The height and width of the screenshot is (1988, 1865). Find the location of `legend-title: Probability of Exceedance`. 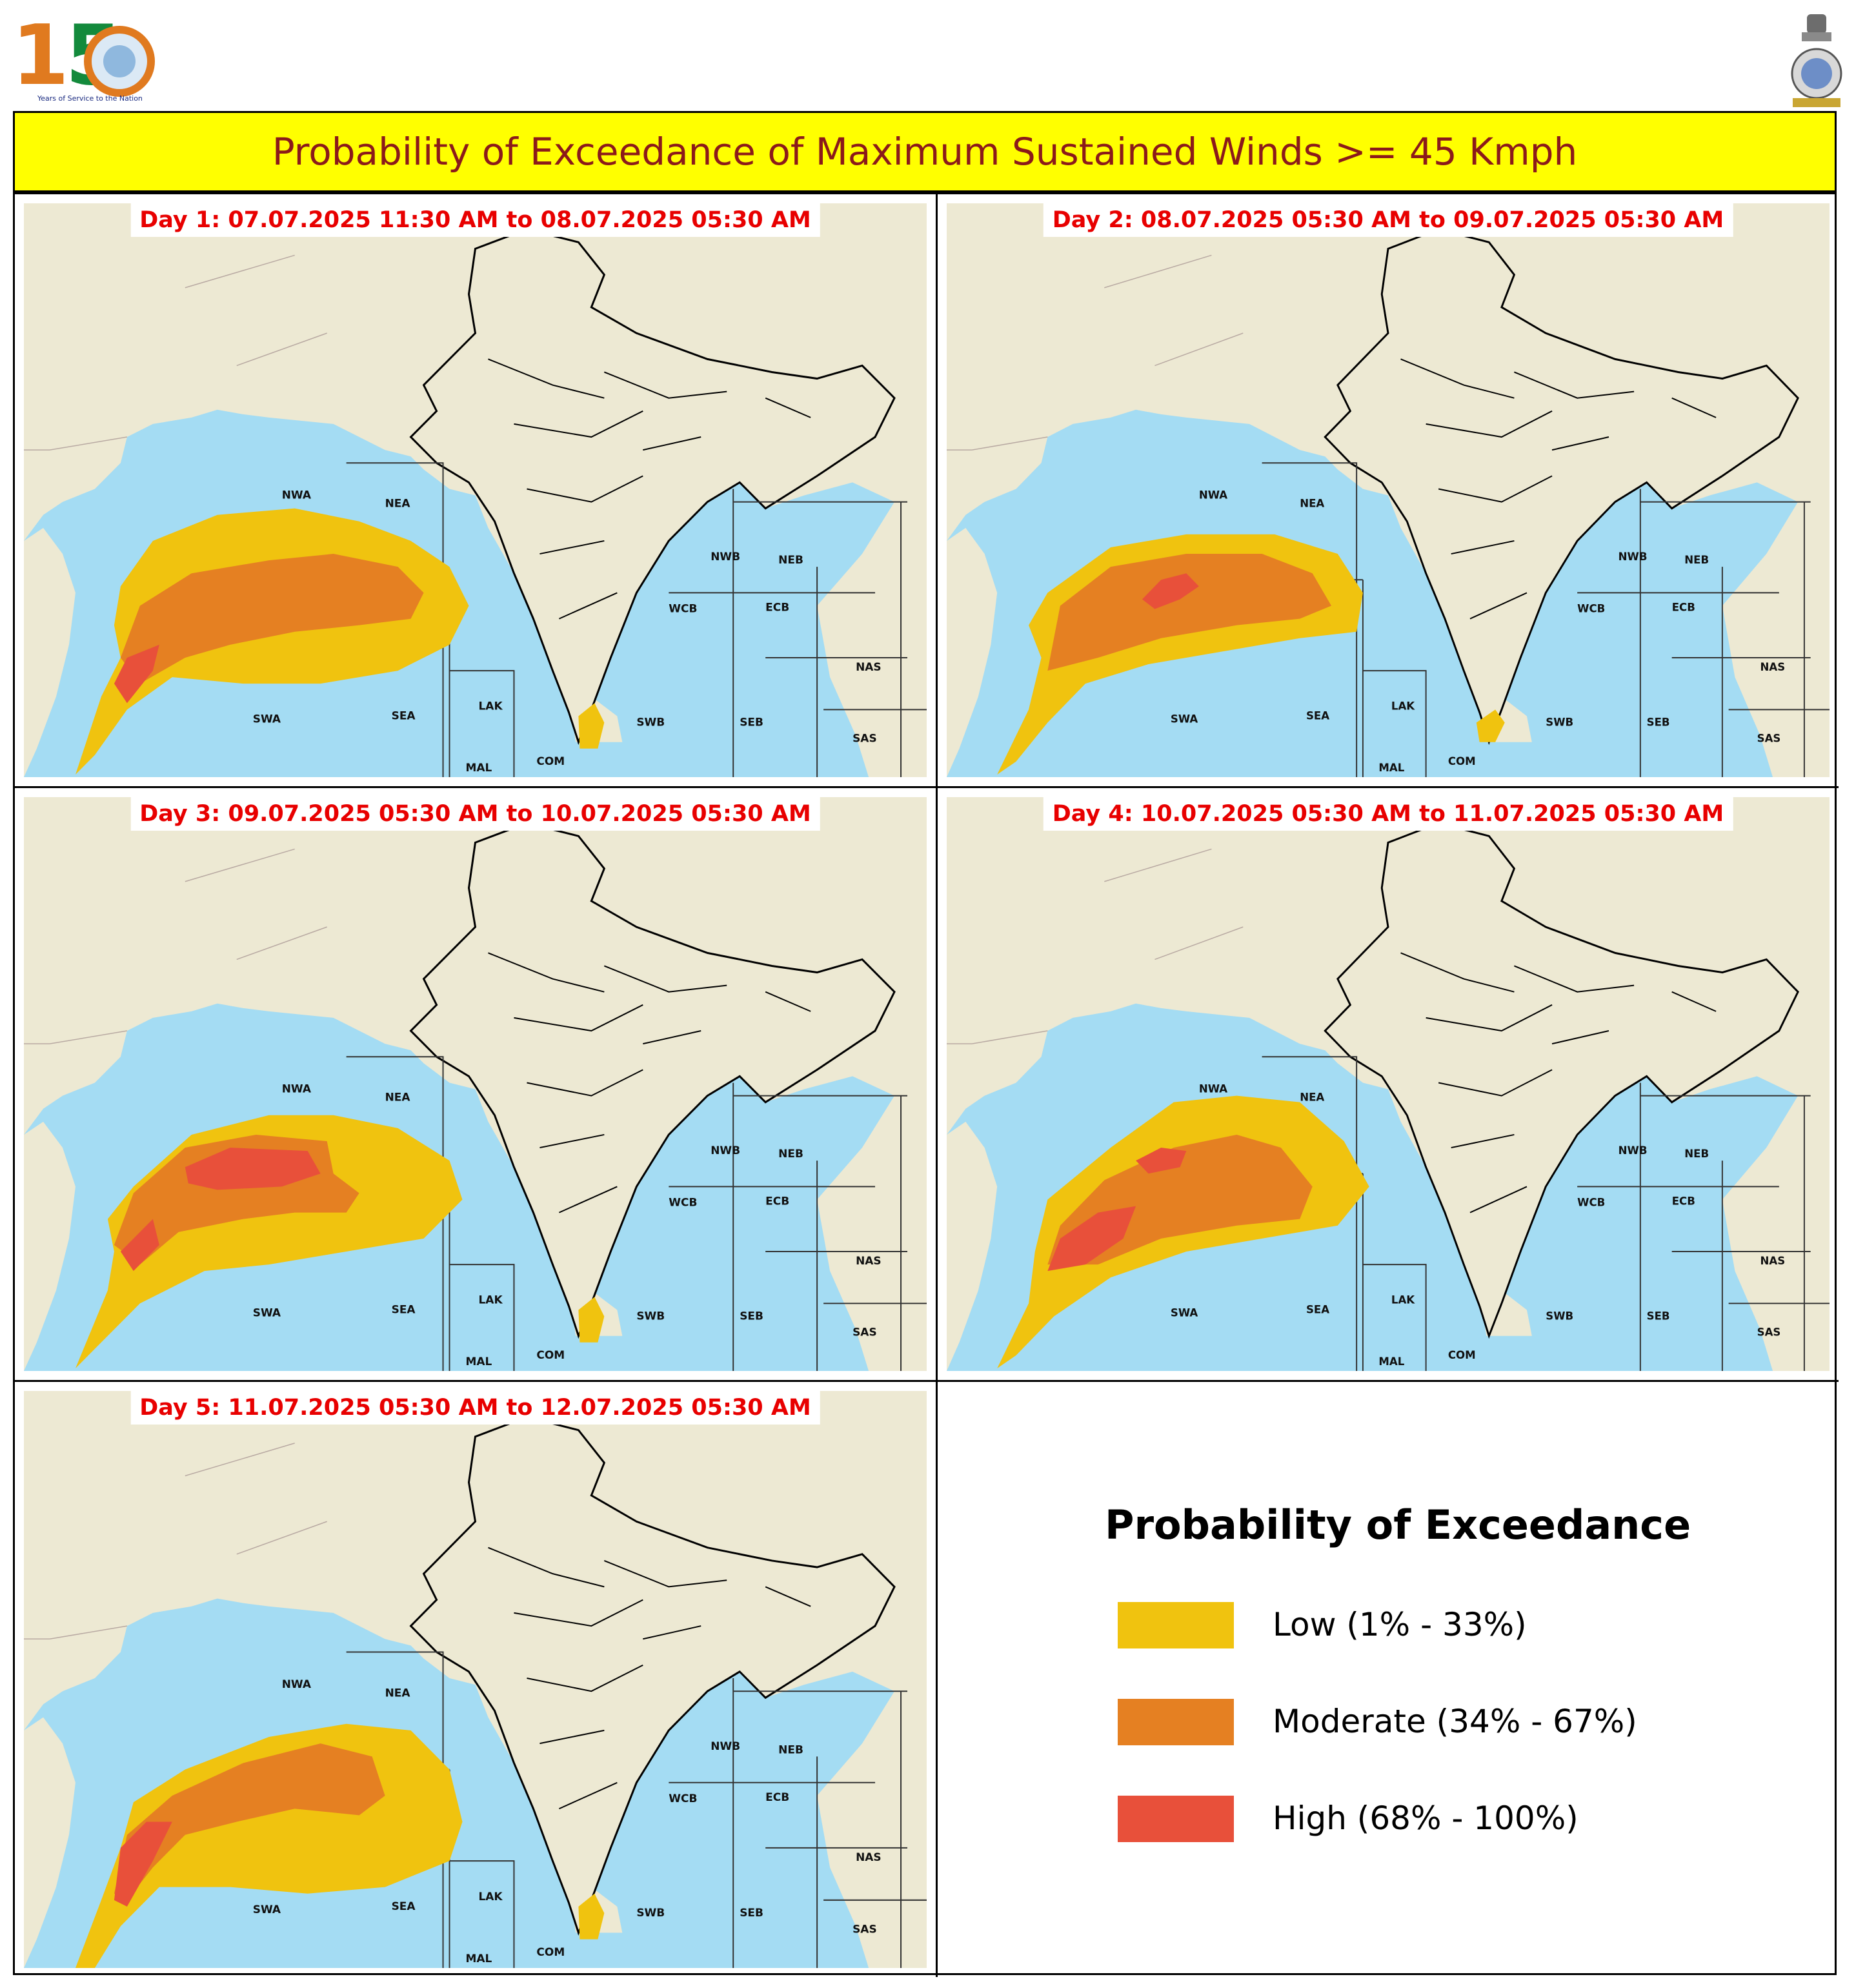

legend-title: Probability of Exceedance is located at coordinates (1398, 1524).